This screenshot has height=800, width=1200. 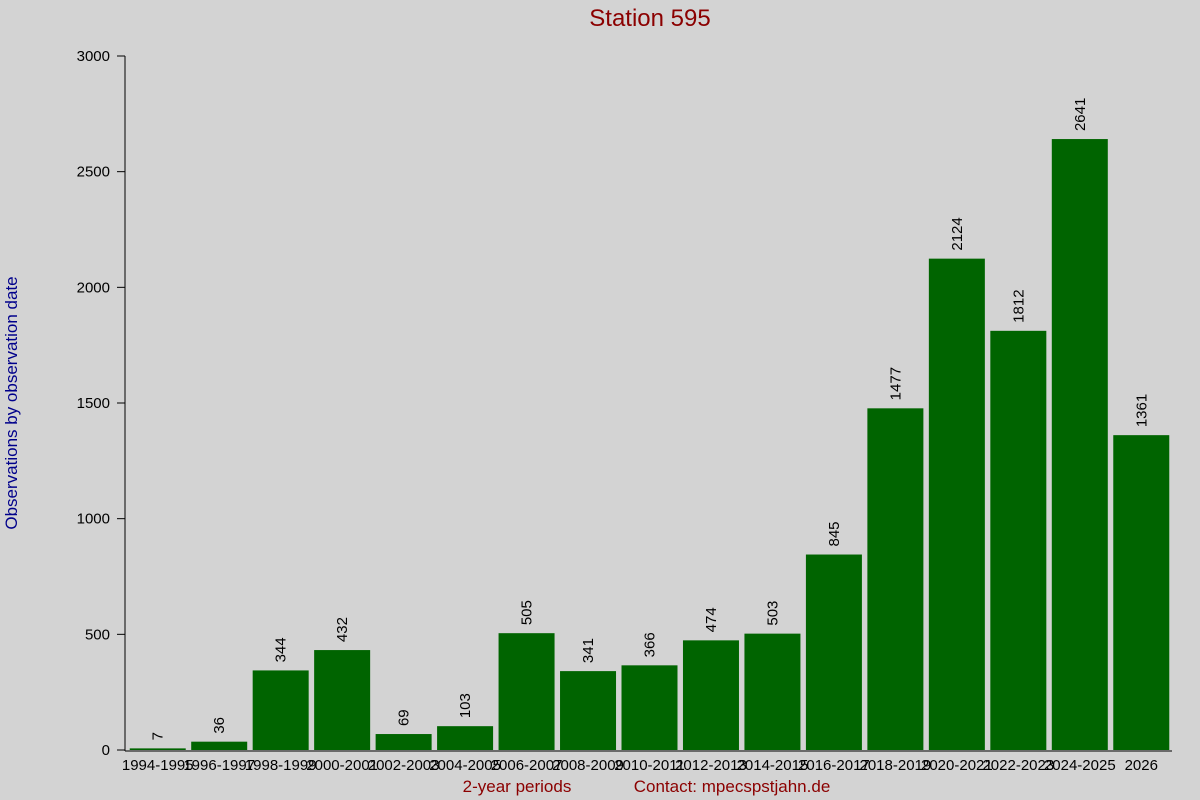 What do you see at coordinates (281, 649) in the screenshot?
I see `value-label: 344` at bounding box center [281, 649].